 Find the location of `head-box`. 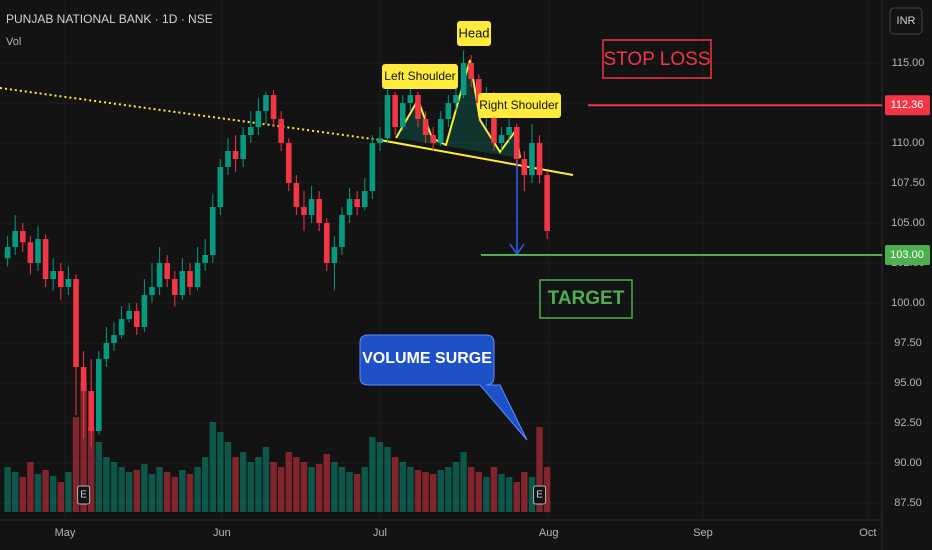

head-box is located at coordinates (474, 33).